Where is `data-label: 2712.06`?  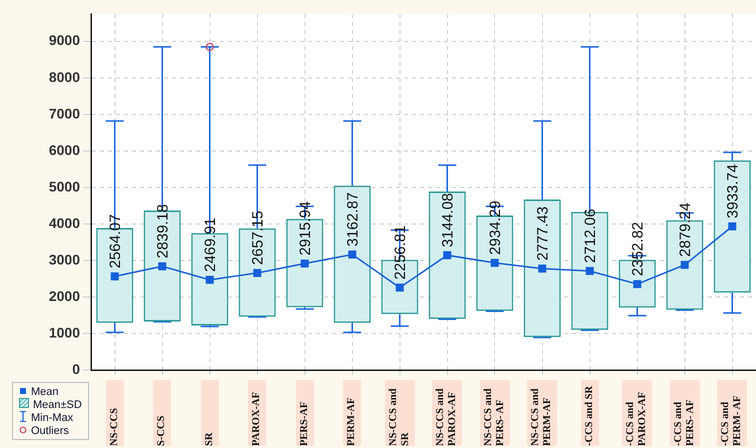 data-label: 2712.06 is located at coordinates (590, 235).